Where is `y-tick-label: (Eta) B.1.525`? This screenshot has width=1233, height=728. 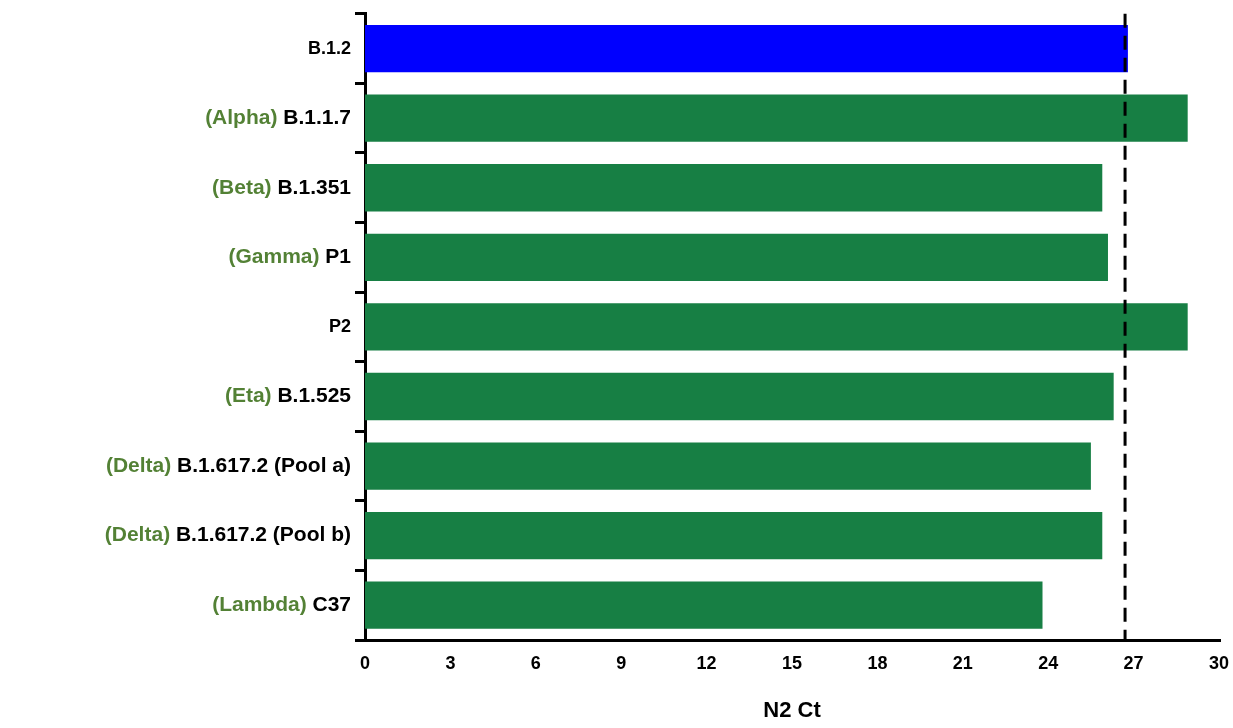
y-tick-label: (Eta) B.1.525 is located at coordinates (288, 395).